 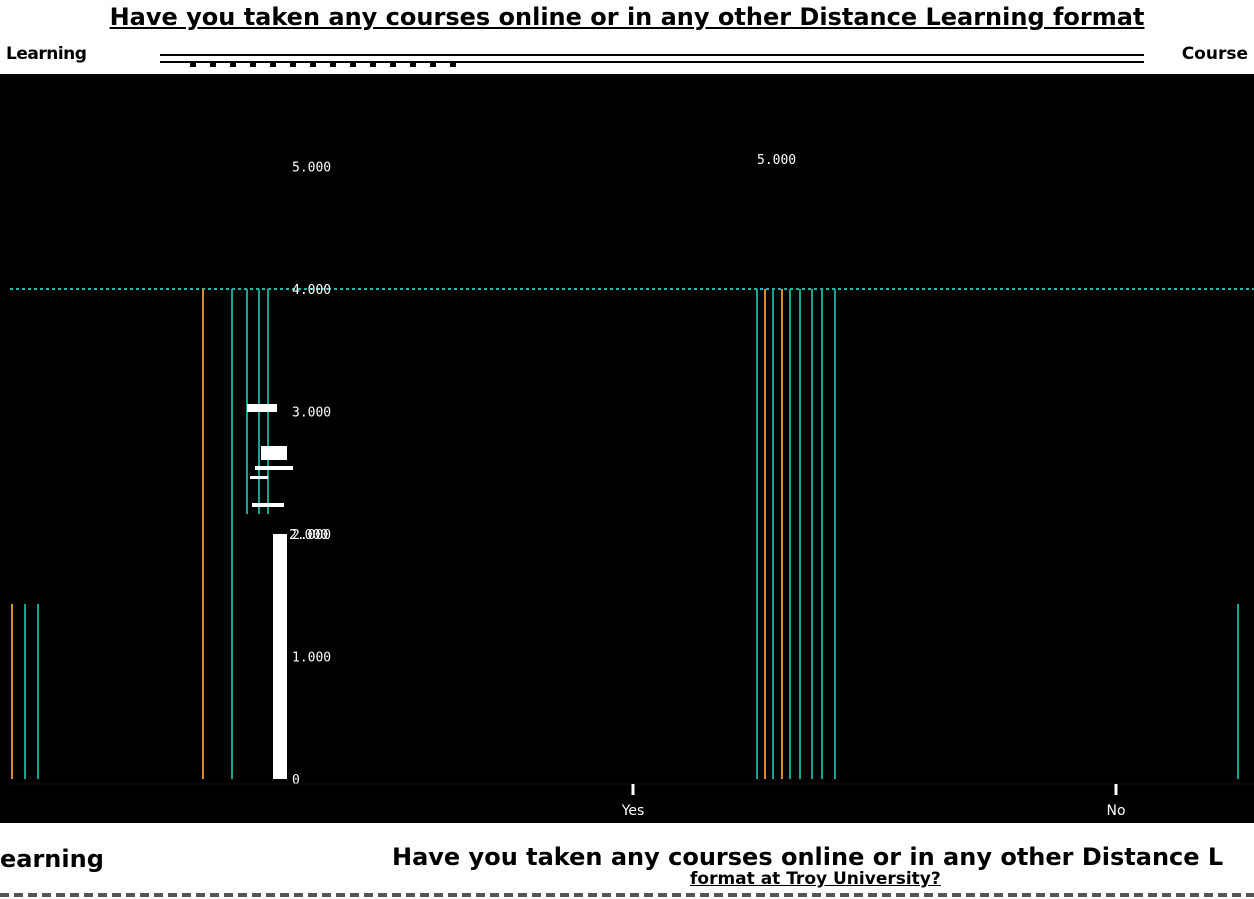 What do you see at coordinates (296, 780) in the screenshot?
I see `y-tick-label: 0` at bounding box center [296, 780].